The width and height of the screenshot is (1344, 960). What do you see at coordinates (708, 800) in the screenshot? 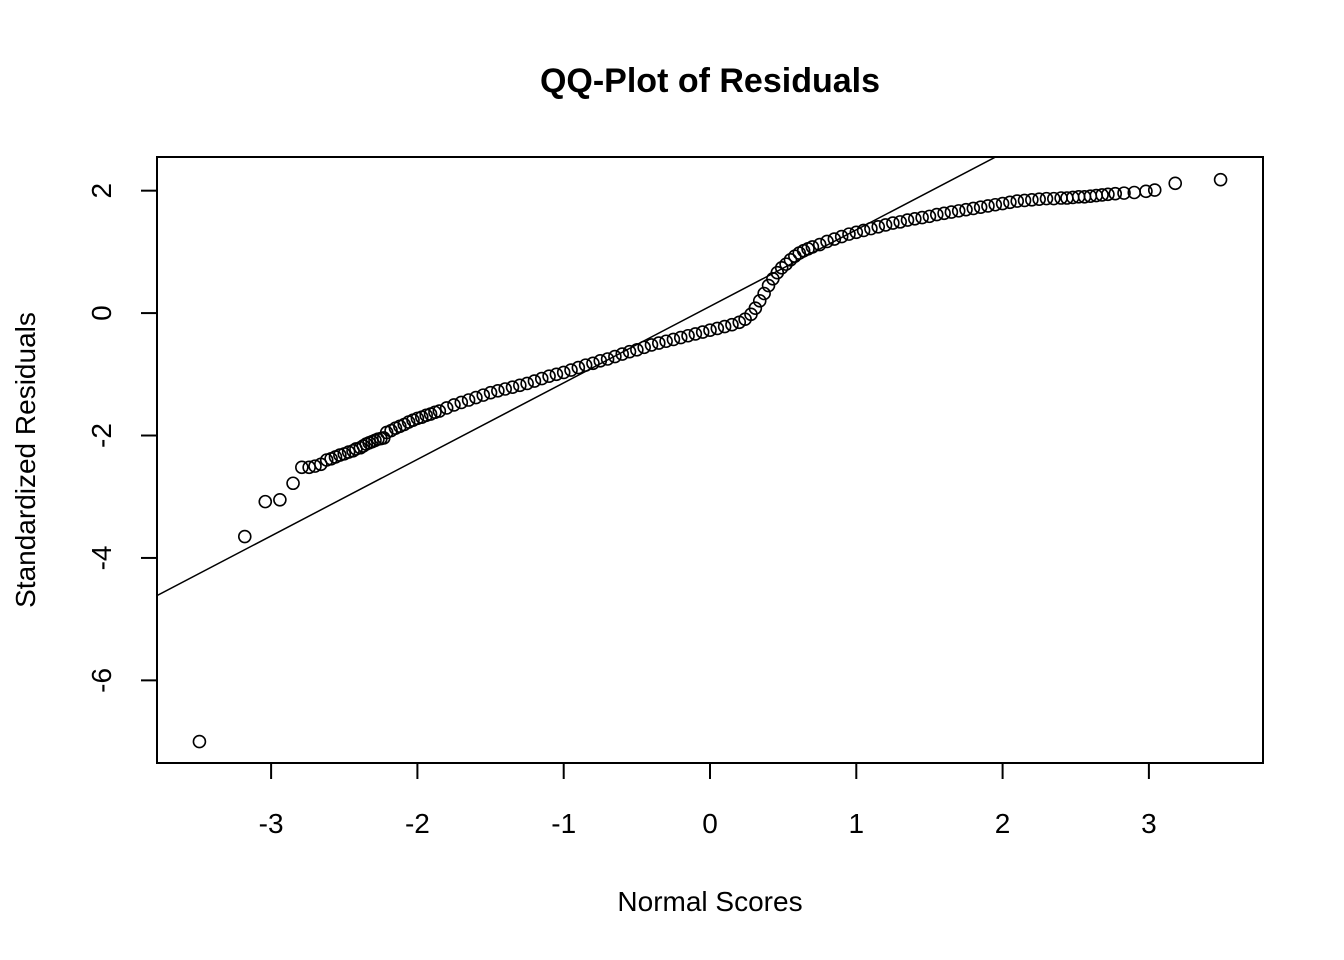
I see `x-axis: -3 -2 -1 0 1 2 3` at bounding box center [708, 800].